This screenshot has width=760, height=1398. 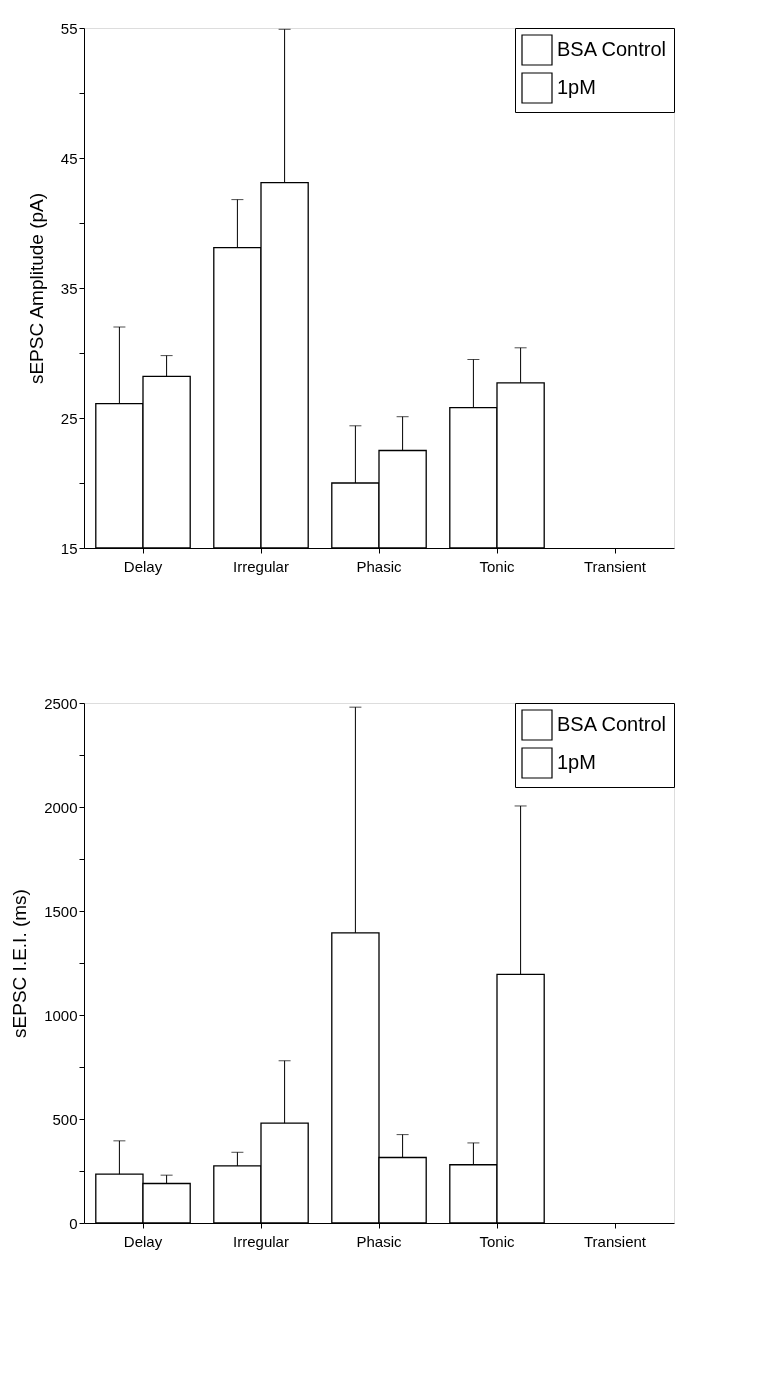 I want to click on y-axis-title: sEPSC I.E.I. (ms), so click(x=20, y=963).